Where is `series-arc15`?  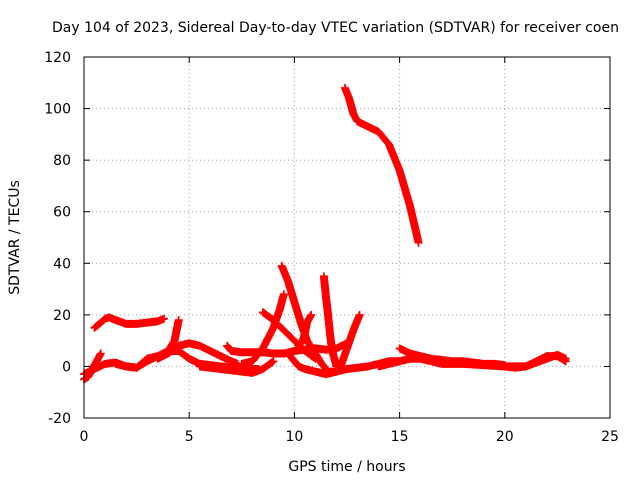 series-arc15 is located at coordinates (350, 340).